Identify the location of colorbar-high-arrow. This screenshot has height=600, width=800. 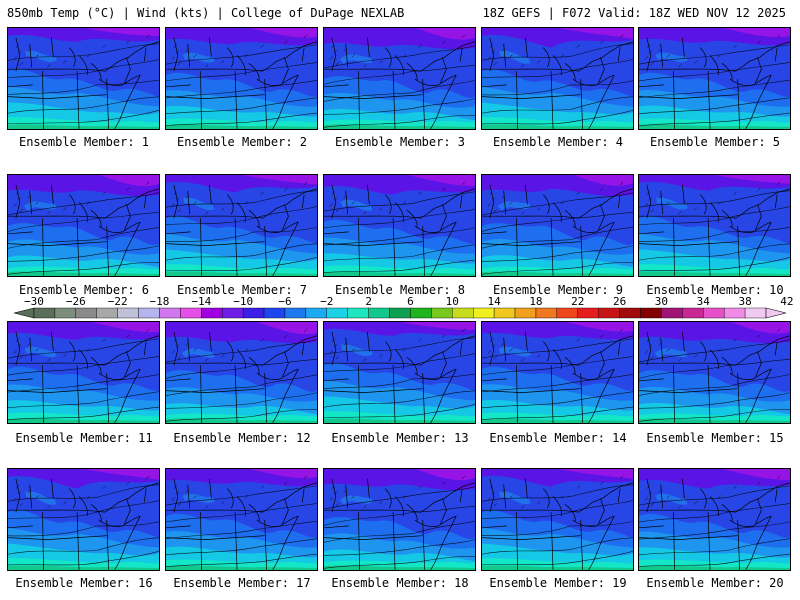
(776, 313).